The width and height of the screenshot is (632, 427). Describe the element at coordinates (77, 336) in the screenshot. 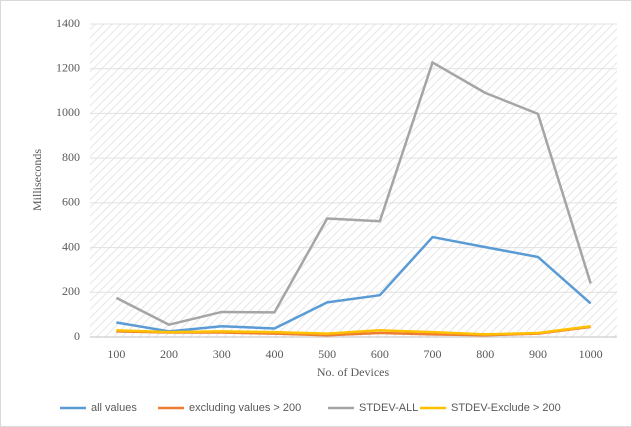

I see `y-tick-label: 0` at that location.